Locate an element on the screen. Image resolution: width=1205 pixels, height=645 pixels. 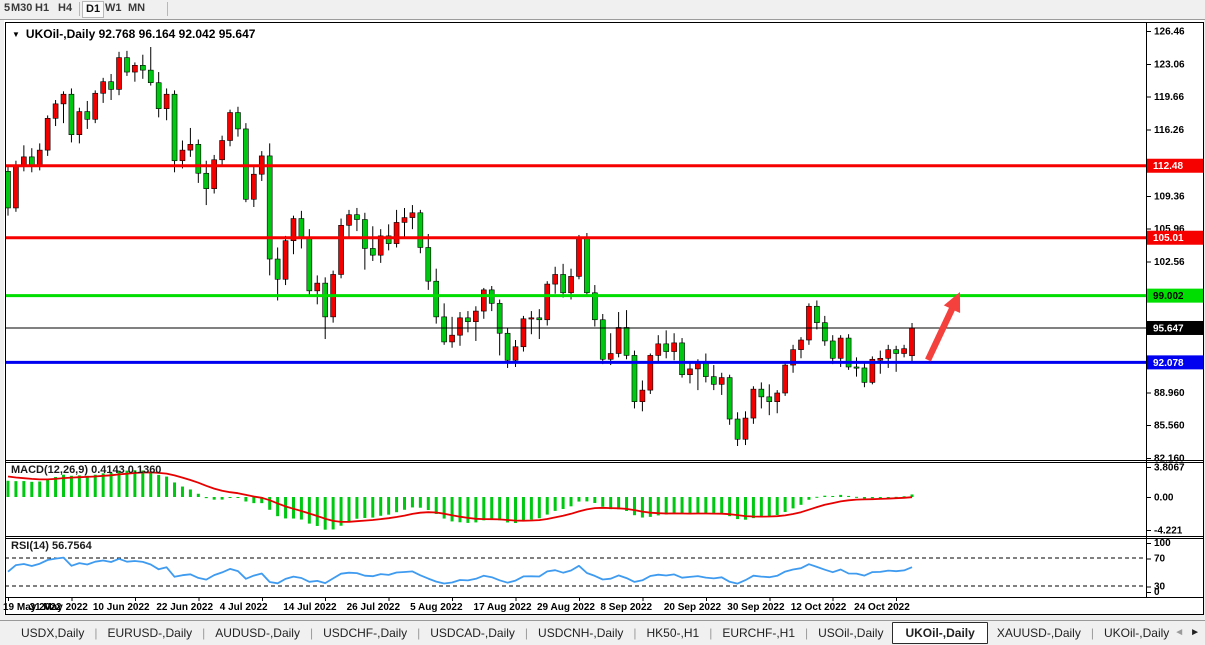
chart-tab-usdx-daily: USDX,Daily is located at coordinates (53, 633).